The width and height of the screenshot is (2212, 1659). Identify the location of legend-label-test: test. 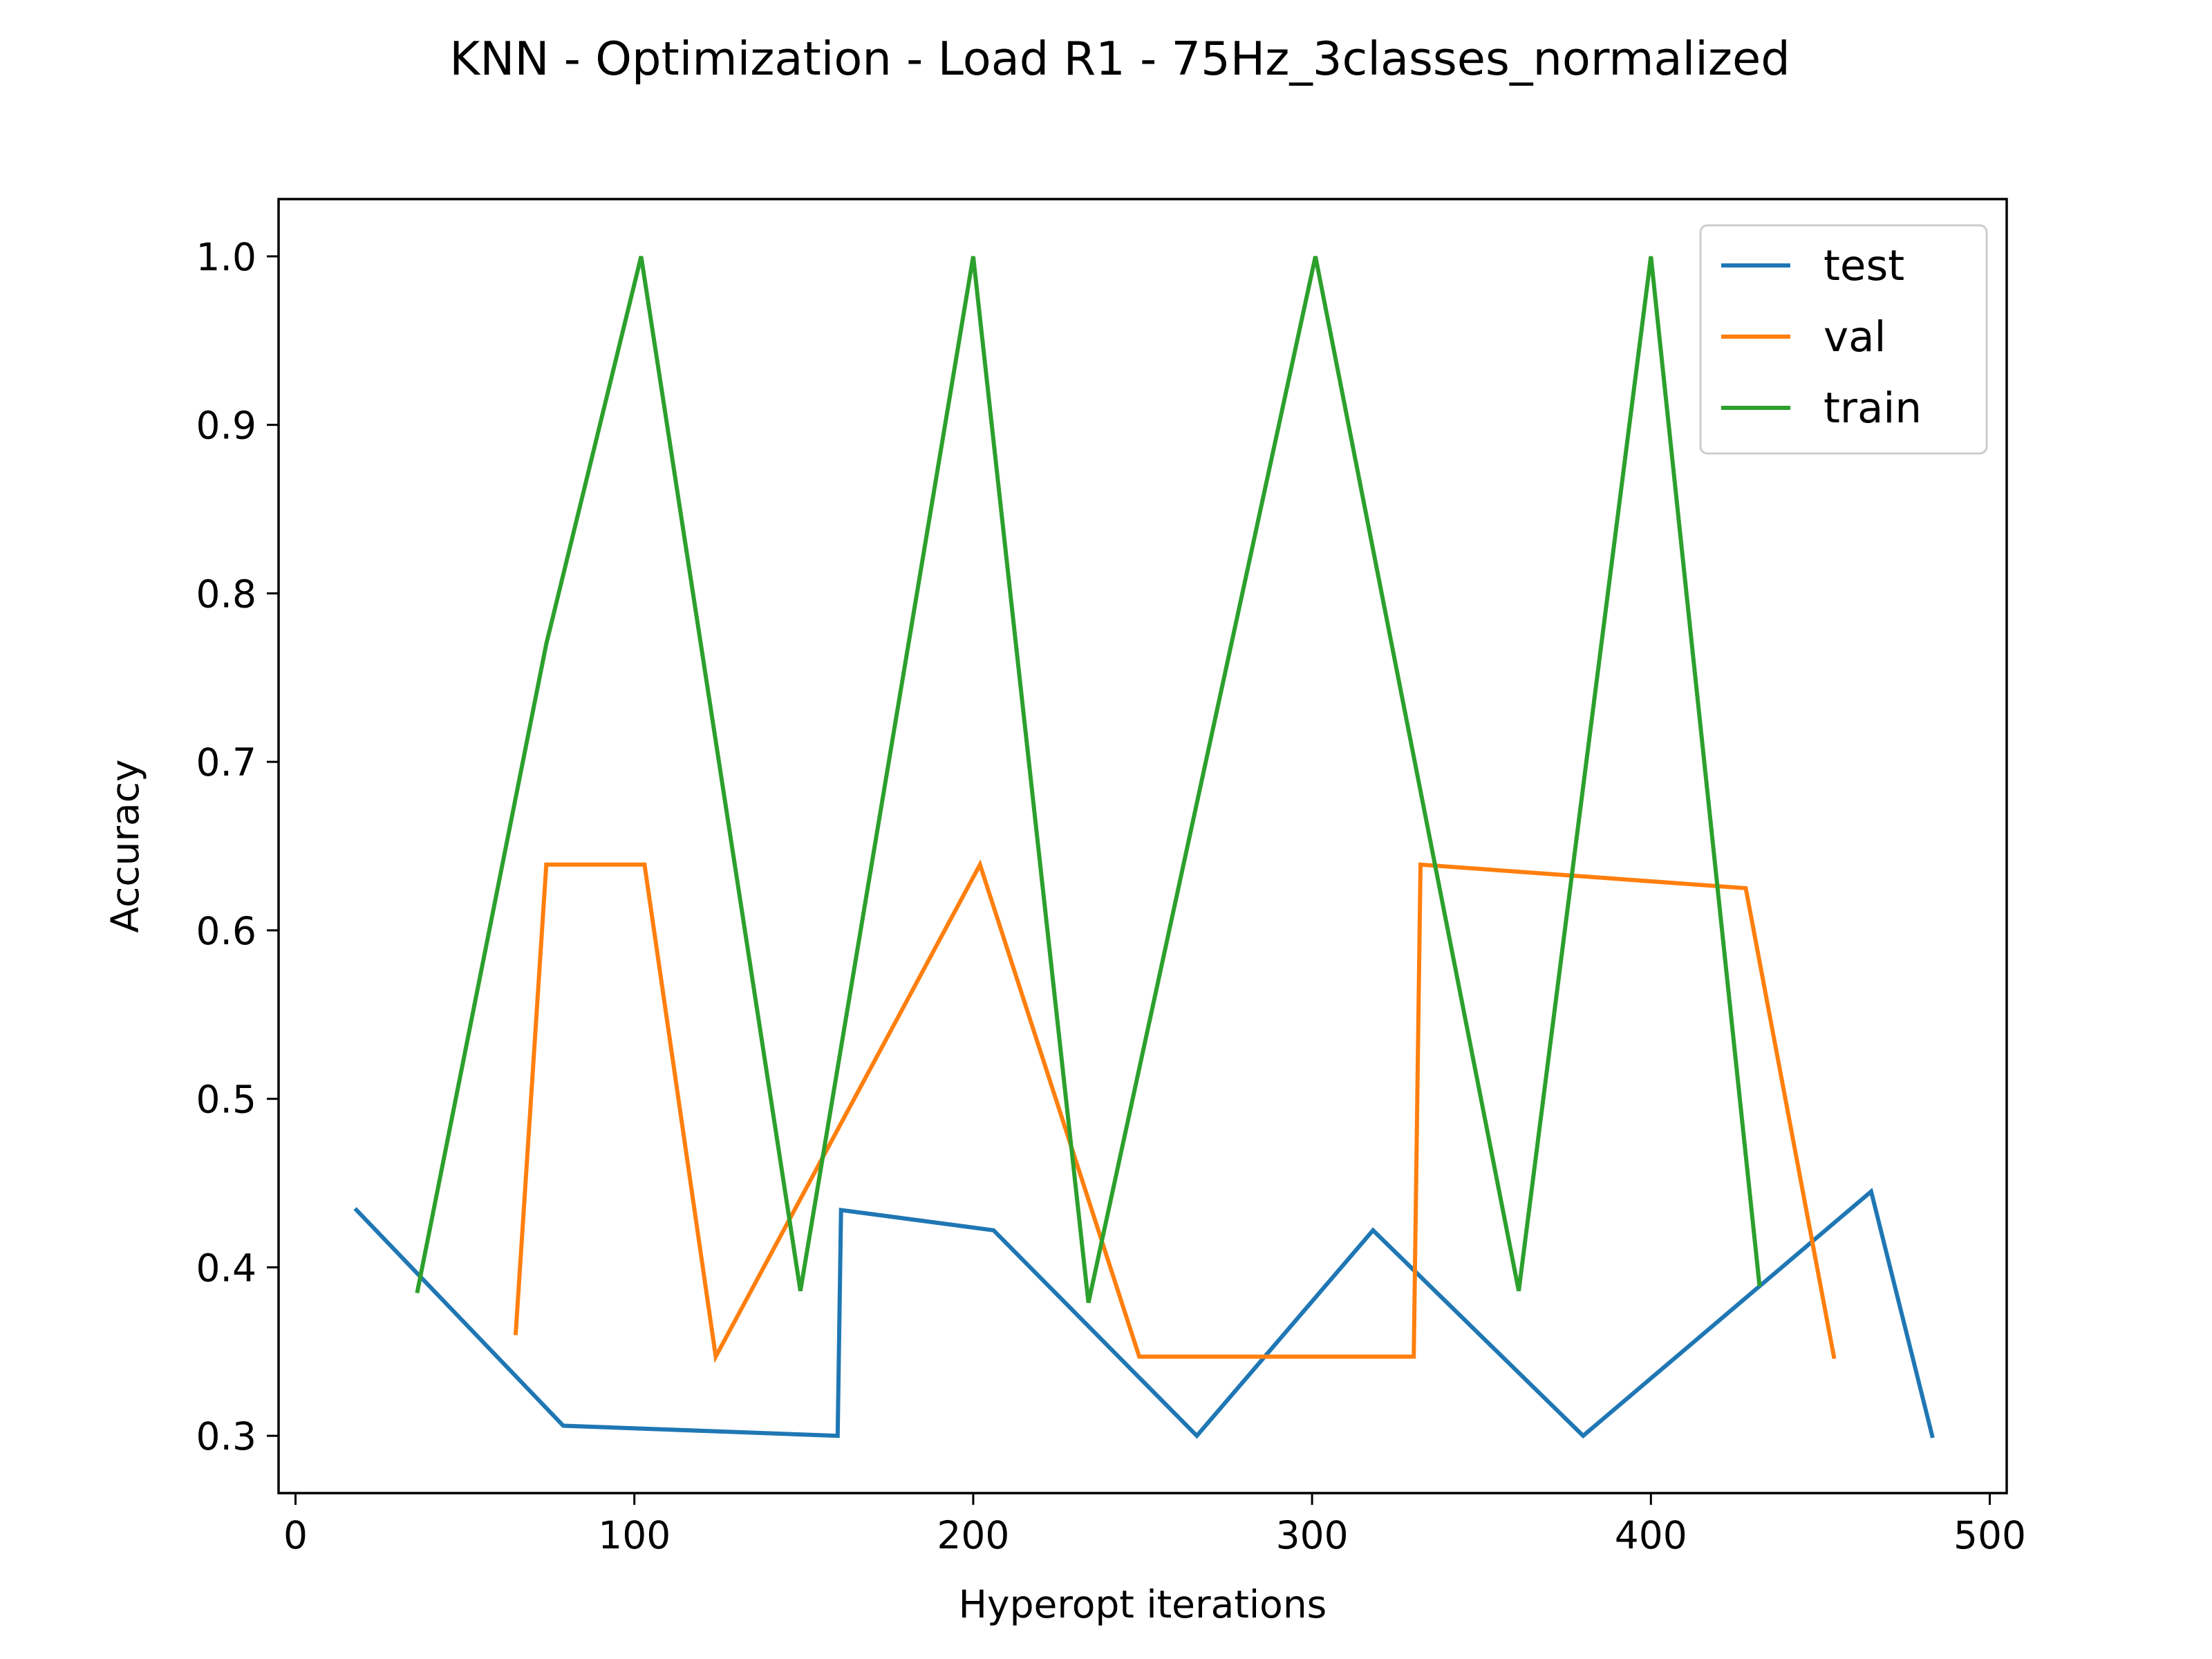
(1864, 265).